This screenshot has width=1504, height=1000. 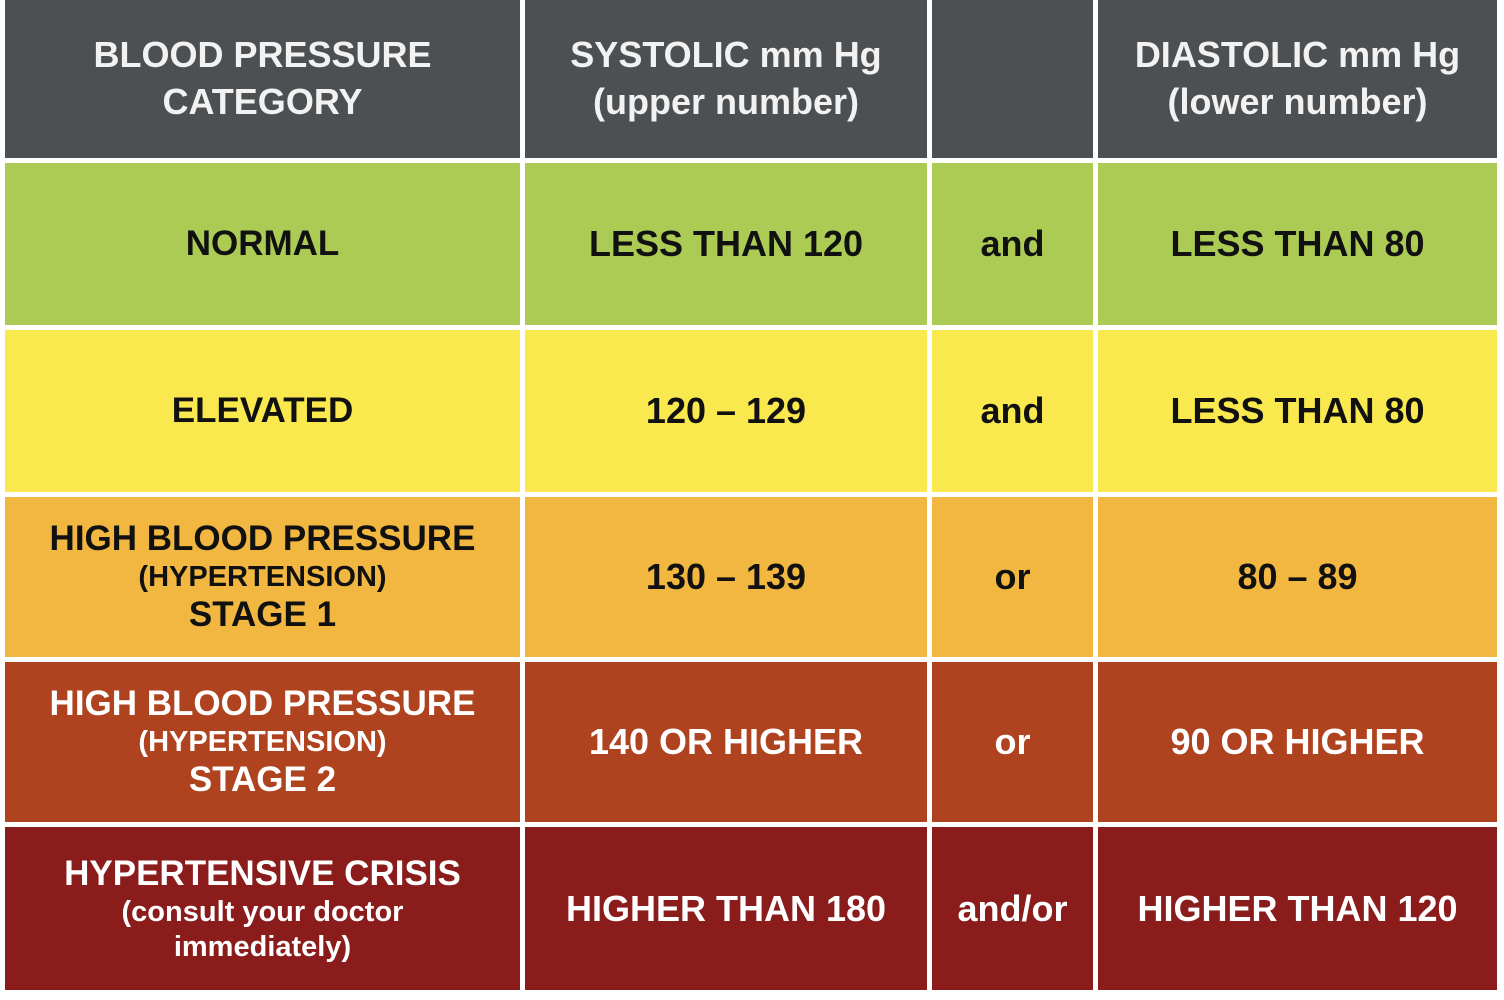 I want to click on category-text: NORMAL, so click(x=262, y=243).